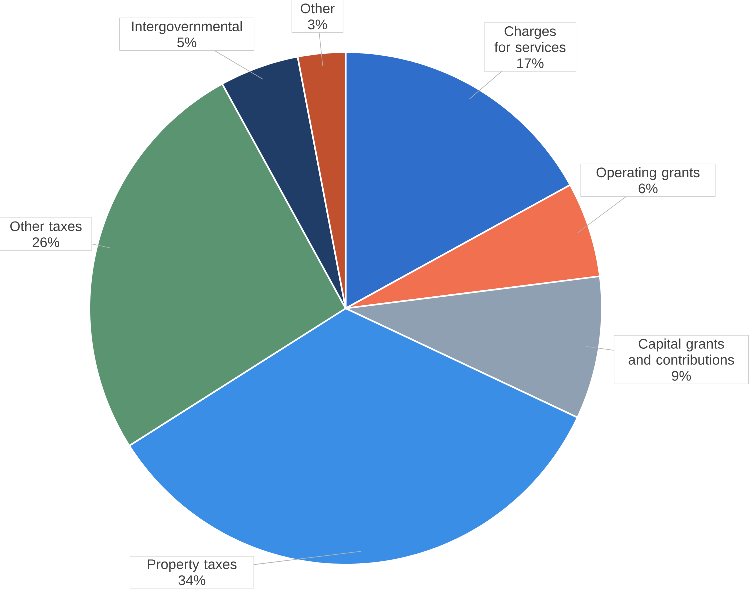  I want to click on slice-label: Capital grants and contributions, so click(681, 352).